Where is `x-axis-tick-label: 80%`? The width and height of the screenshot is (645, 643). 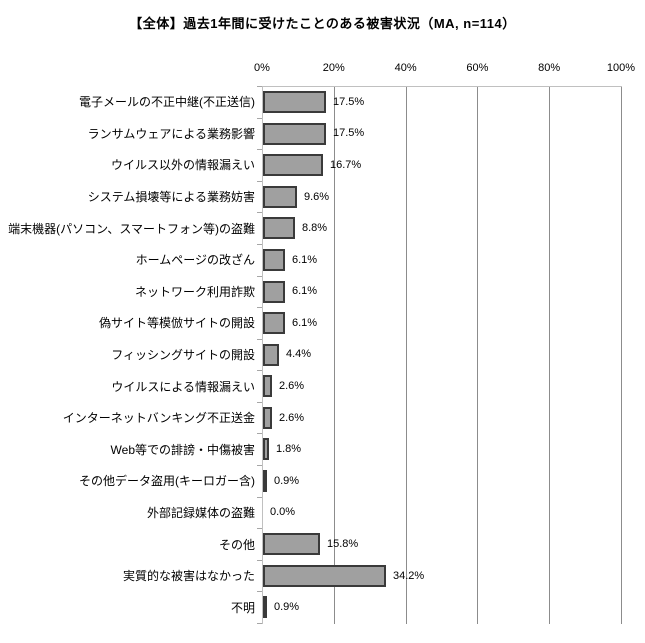 x-axis-tick-label: 80% is located at coordinates (549, 68).